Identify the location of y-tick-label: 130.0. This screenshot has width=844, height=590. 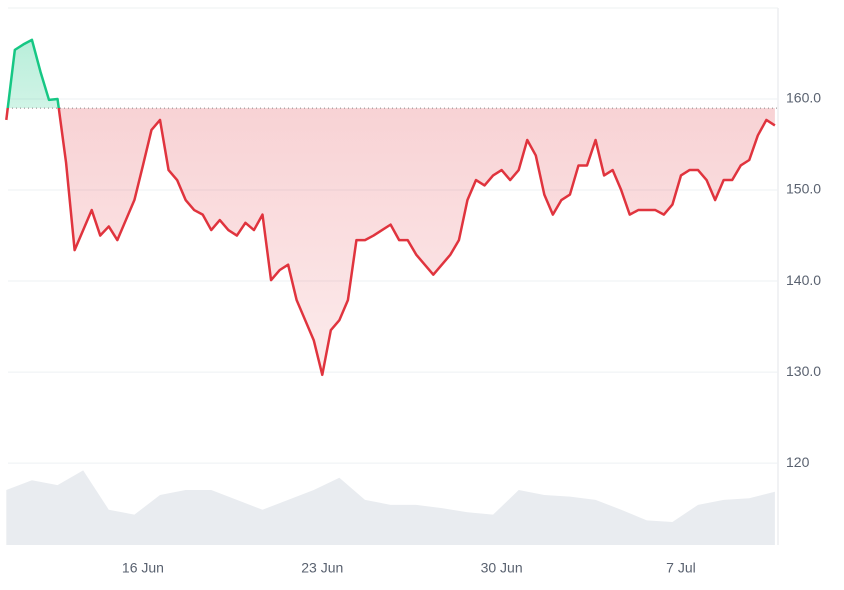
(803, 371).